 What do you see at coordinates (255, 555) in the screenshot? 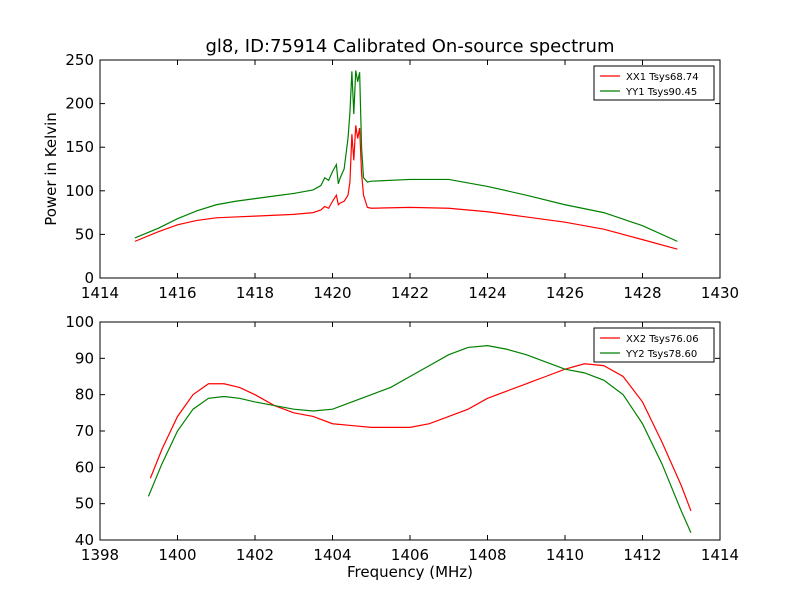
I see `x-tick-label: 1402` at bounding box center [255, 555].